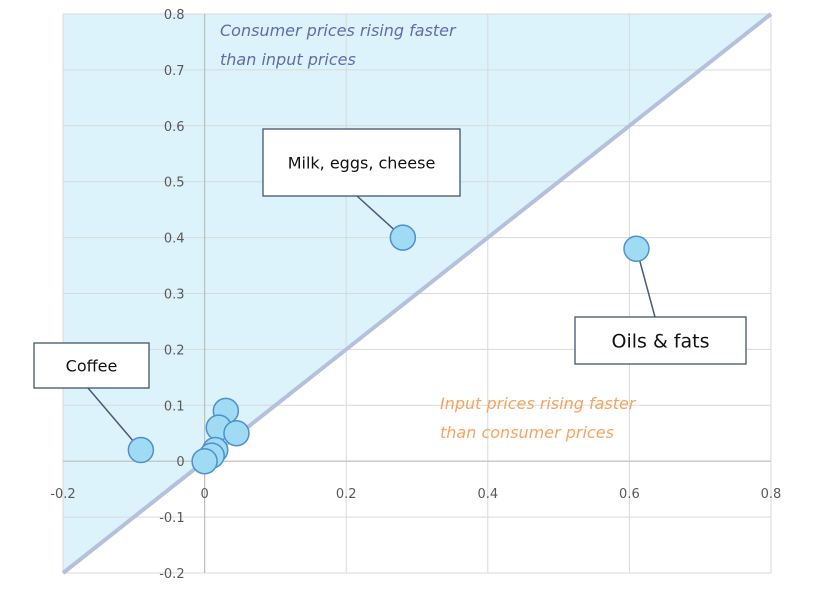 The height and width of the screenshot is (596, 814). Describe the element at coordinates (174, 71) in the screenshot. I see `y-tick-label: 0.7` at that location.